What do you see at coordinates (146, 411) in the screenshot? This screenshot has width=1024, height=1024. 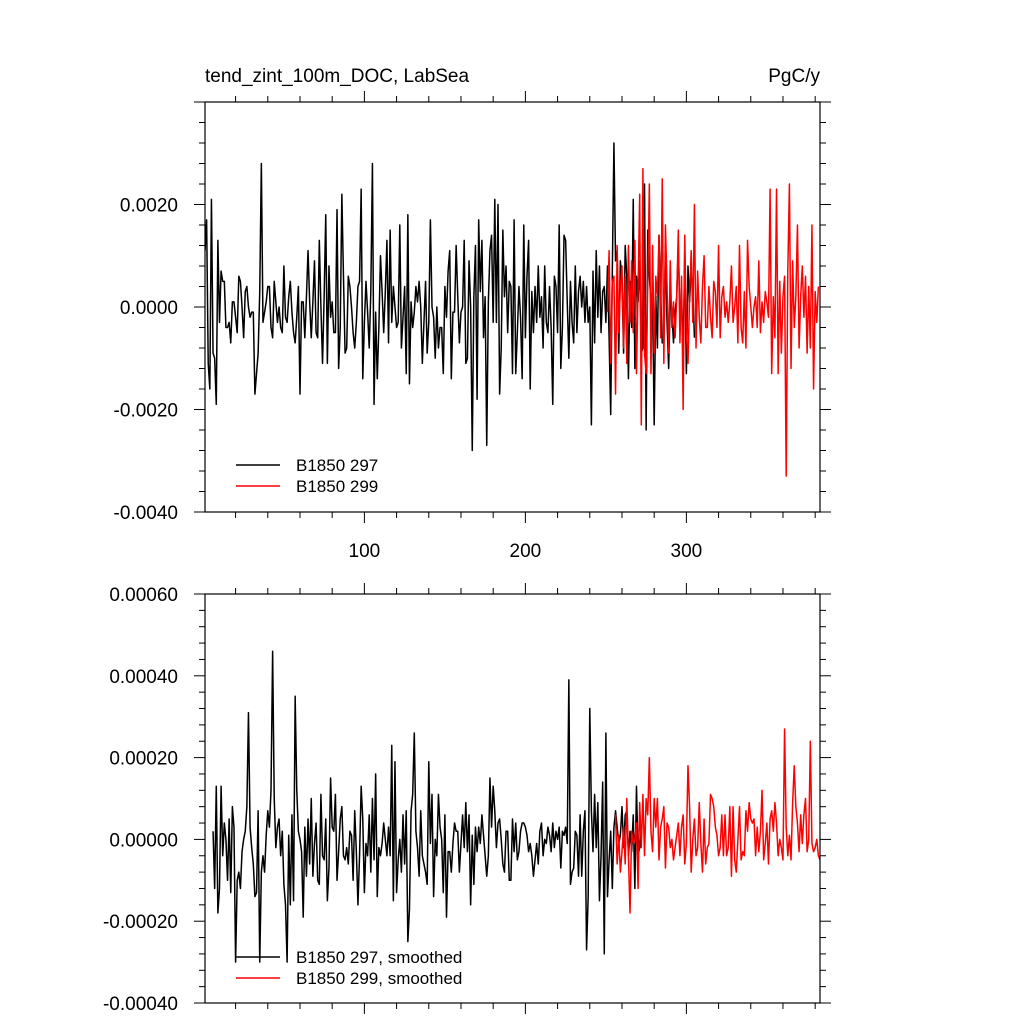 I see `y-tick-label: -0.0020` at bounding box center [146, 411].